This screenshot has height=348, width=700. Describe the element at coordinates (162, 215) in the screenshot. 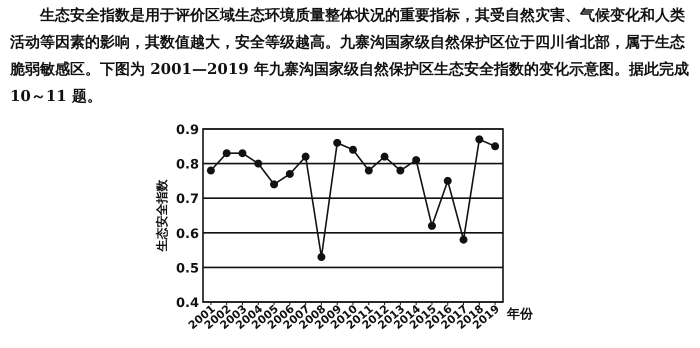

I see `y-axis-title: 生态安全指数` at that location.